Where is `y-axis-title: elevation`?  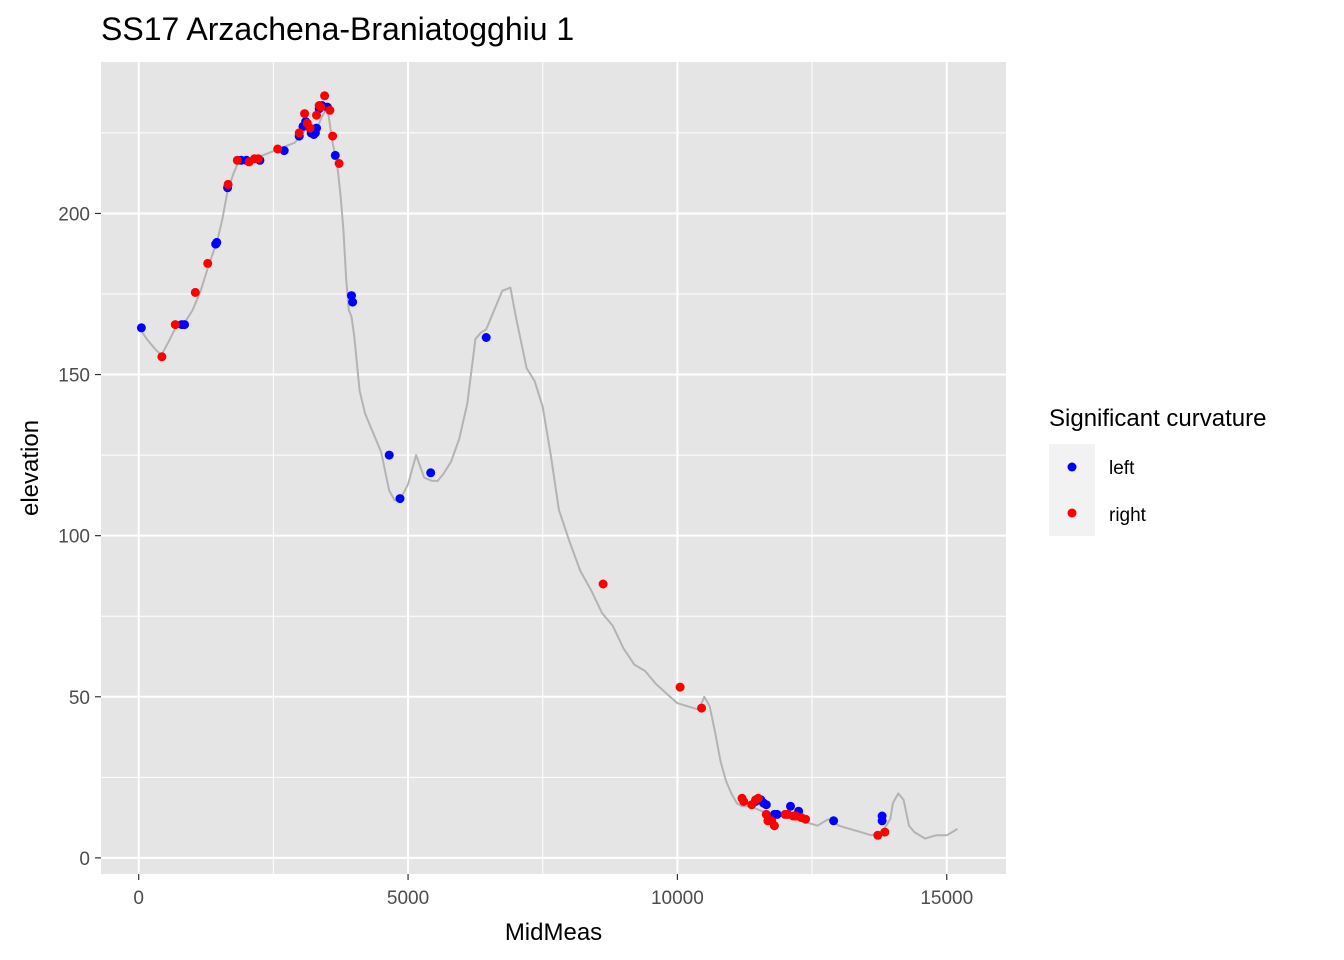 y-axis-title: elevation is located at coordinates (30, 468).